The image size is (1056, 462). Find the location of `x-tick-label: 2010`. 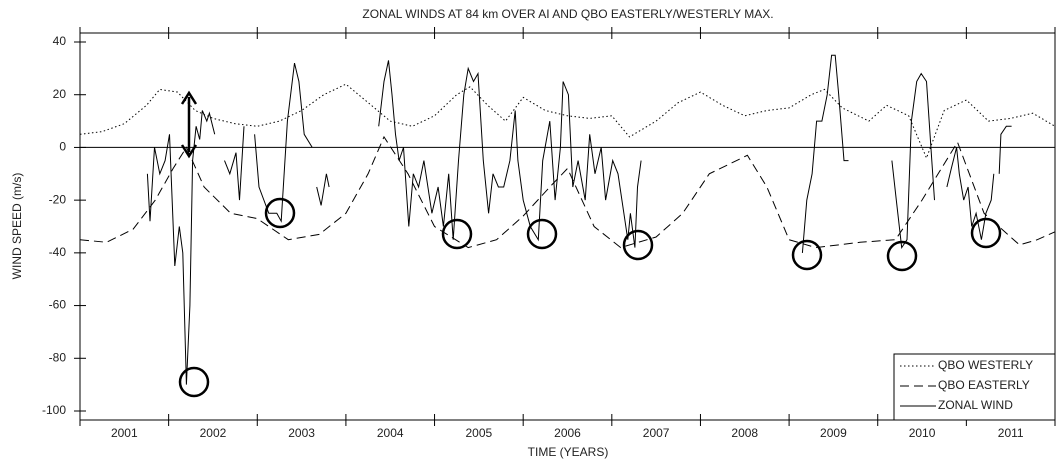

x-tick-label: 2010 is located at coordinates (922, 433).